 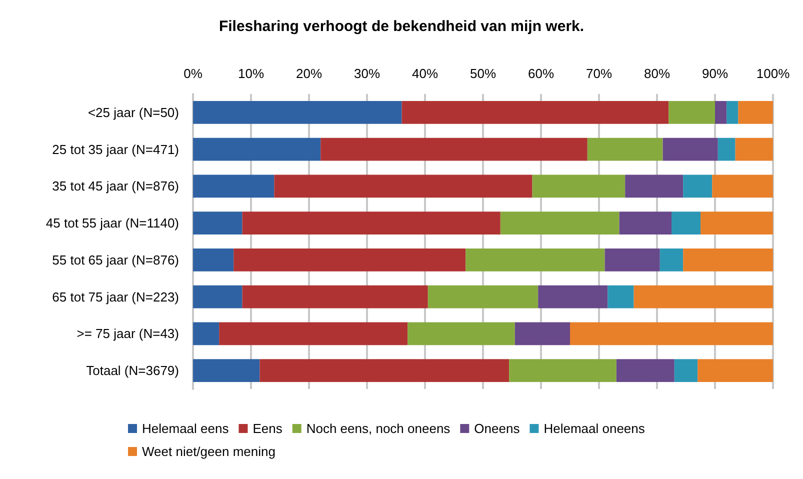 What do you see at coordinates (112, 223) in the screenshot?
I see `y-tick-label: 45 tot 55 jaar (N=1140)` at bounding box center [112, 223].